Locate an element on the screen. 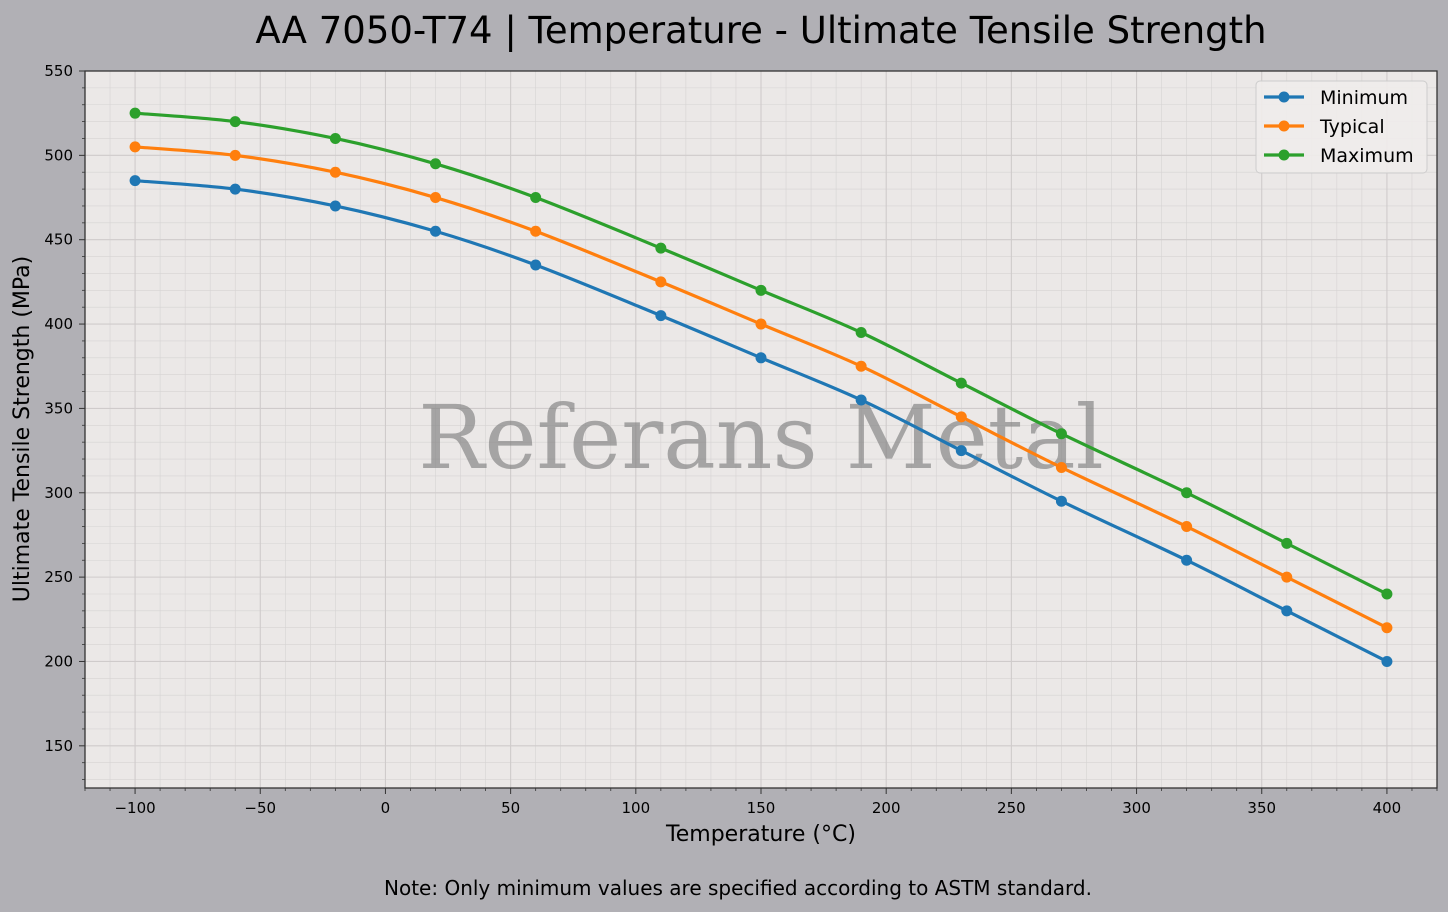 The width and height of the screenshot is (1448, 912). x-tick-label: 150 is located at coordinates (761, 808).